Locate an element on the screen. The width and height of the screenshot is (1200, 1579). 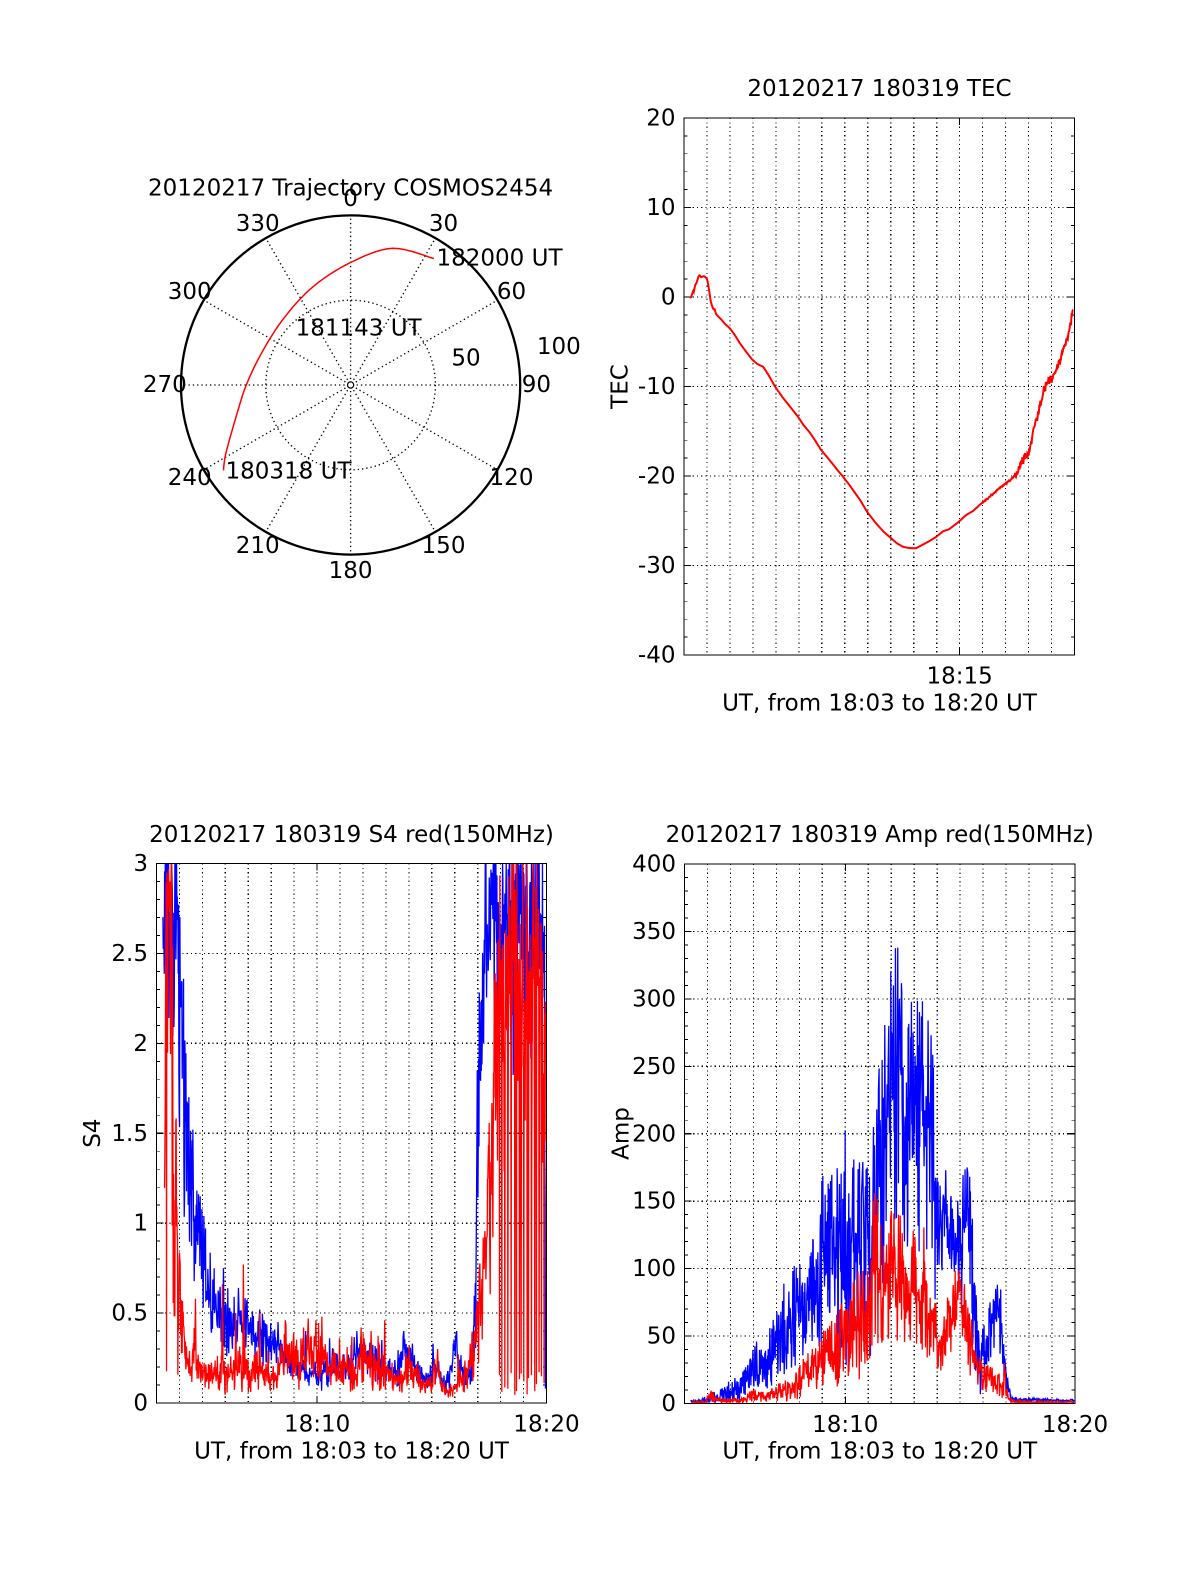
polar-azimuth-tick-label: 30 is located at coordinates (443, 224).